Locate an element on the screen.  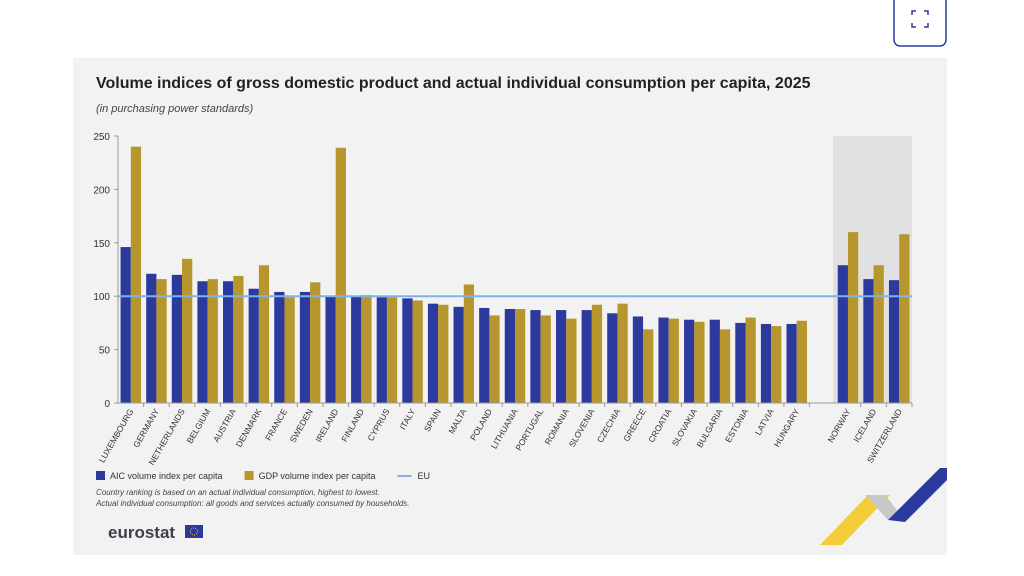
expand-button is located at coordinates (920, 23).